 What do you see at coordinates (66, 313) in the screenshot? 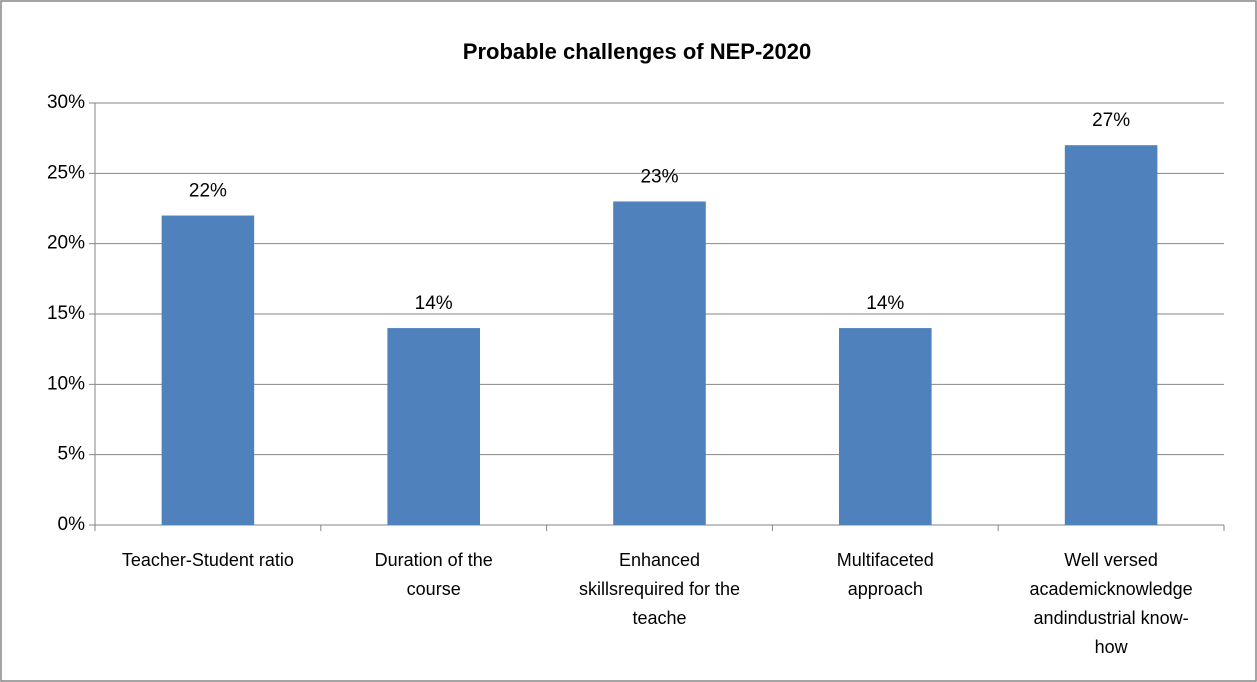
I see `y-tick-label: 15%` at bounding box center [66, 313].